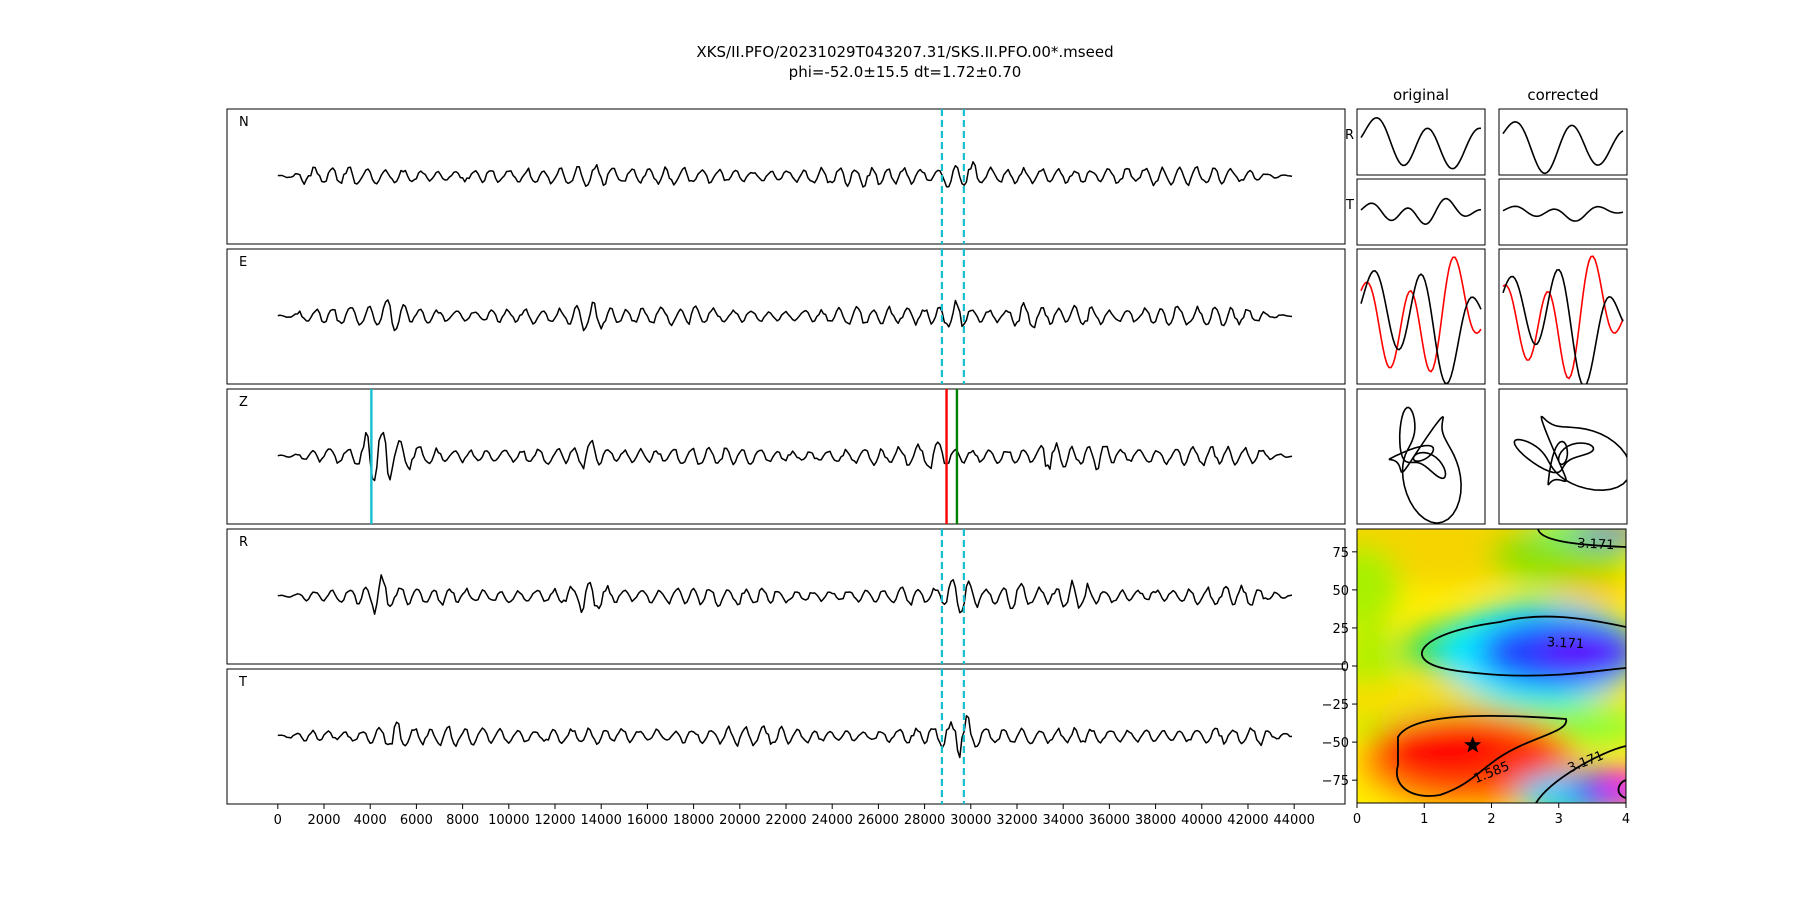 The image size is (1800, 900). What do you see at coordinates (243, 262) in the screenshot?
I see `waveform-panel-label: E` at bounding box center [243, 262].